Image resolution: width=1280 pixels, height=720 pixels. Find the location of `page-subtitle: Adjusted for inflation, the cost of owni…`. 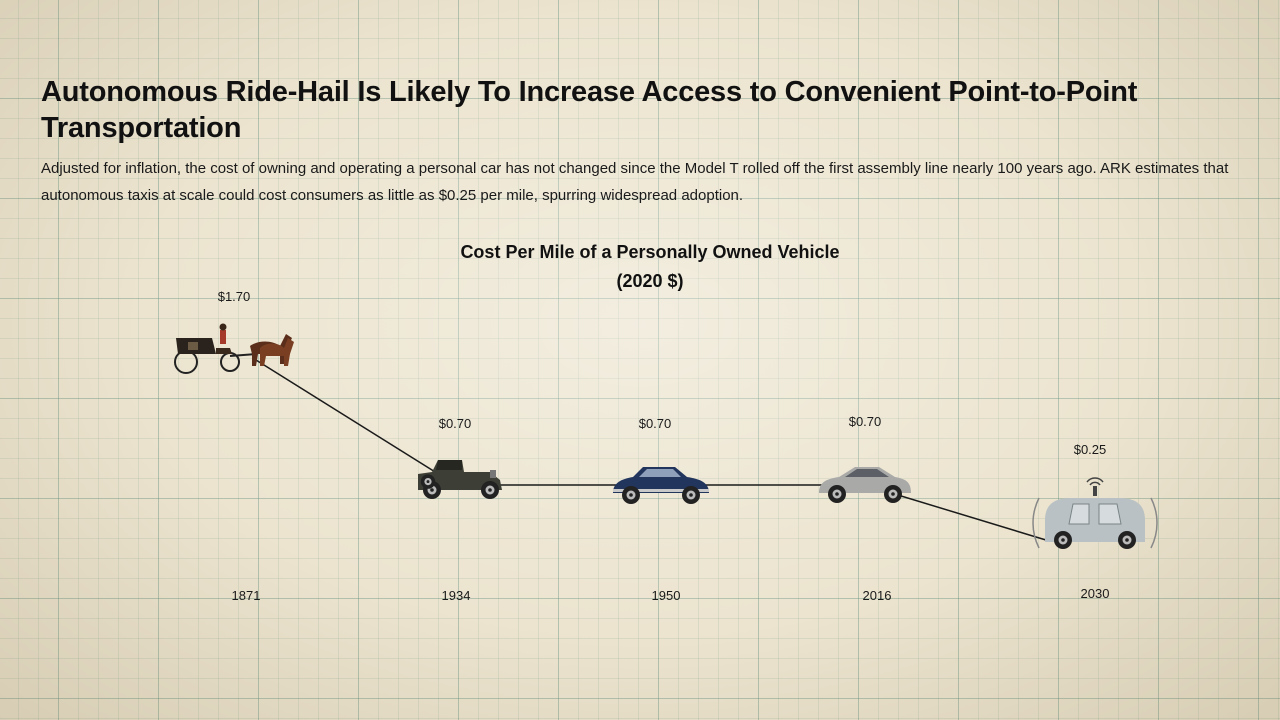

page-subtitle: Adjusted for inflation, the cost of owni… is located at coordinates (635, 182).